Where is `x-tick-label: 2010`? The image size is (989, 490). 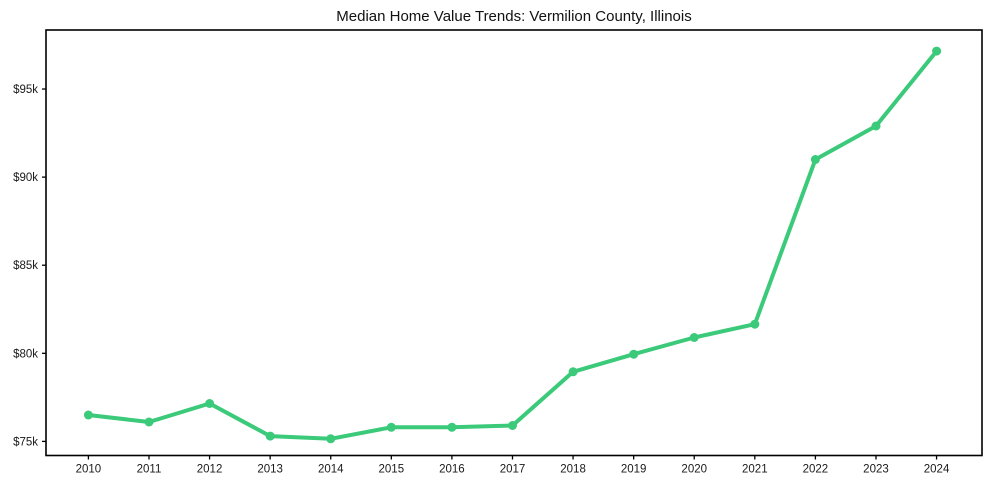
x-tick-label: 2010 is located at coordinates (89, 470).